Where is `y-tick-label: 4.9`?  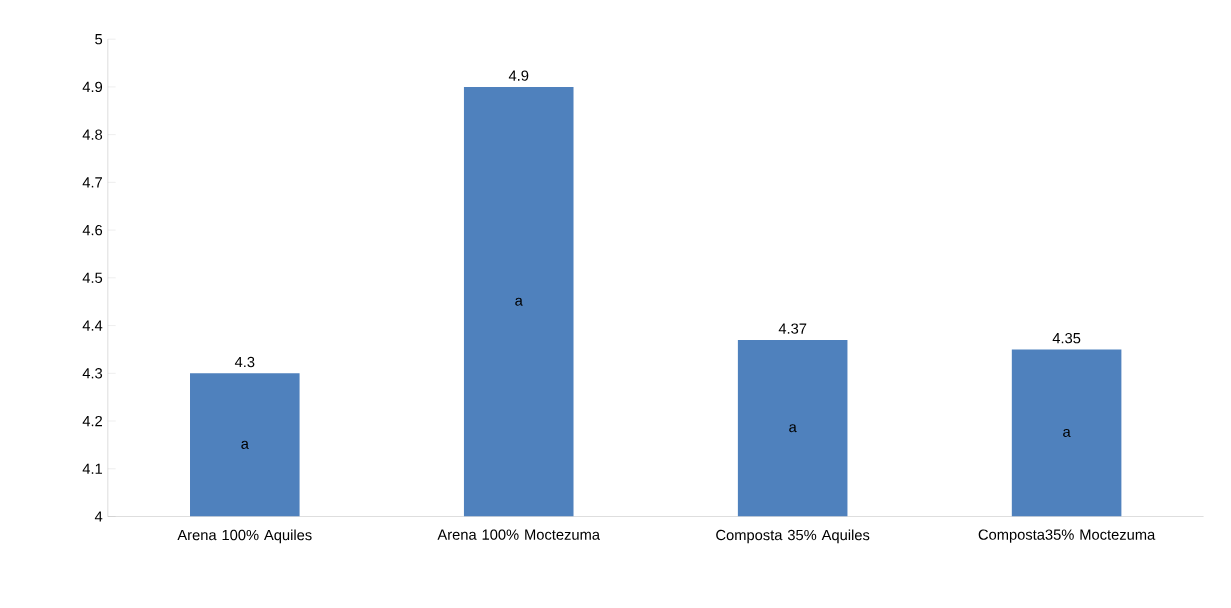 y-tick-label: 4.9 is located at coordinates (92, 87).